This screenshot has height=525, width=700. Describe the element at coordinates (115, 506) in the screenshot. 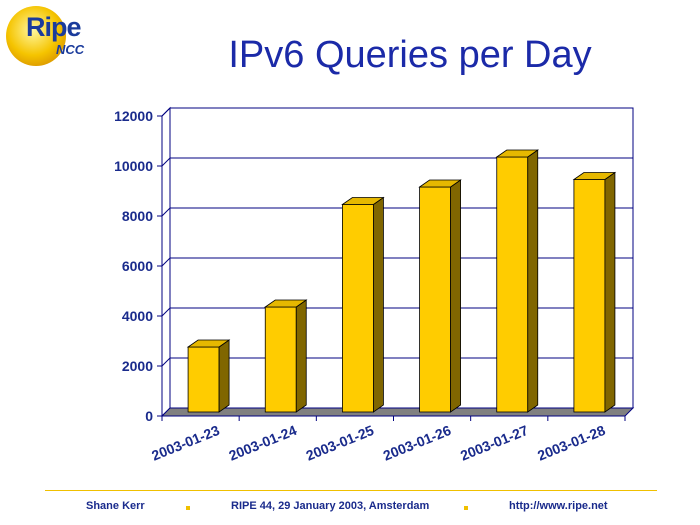

I see `footer-author: Shane Kerr` at that location.